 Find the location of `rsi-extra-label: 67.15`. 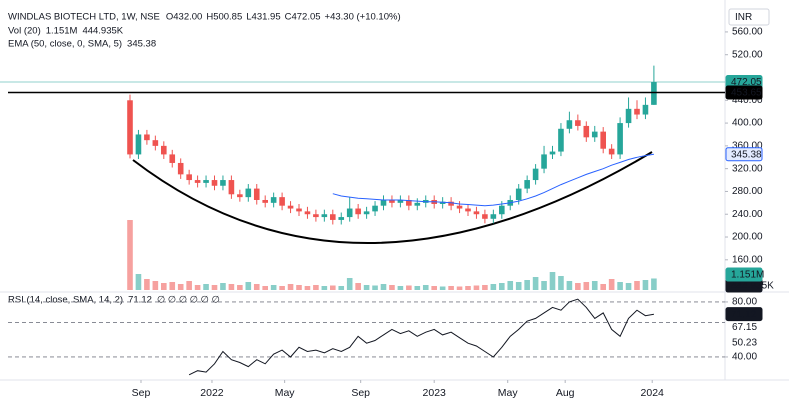

rsi-extra-label: 67.15 is located at coordinates (744, 327).